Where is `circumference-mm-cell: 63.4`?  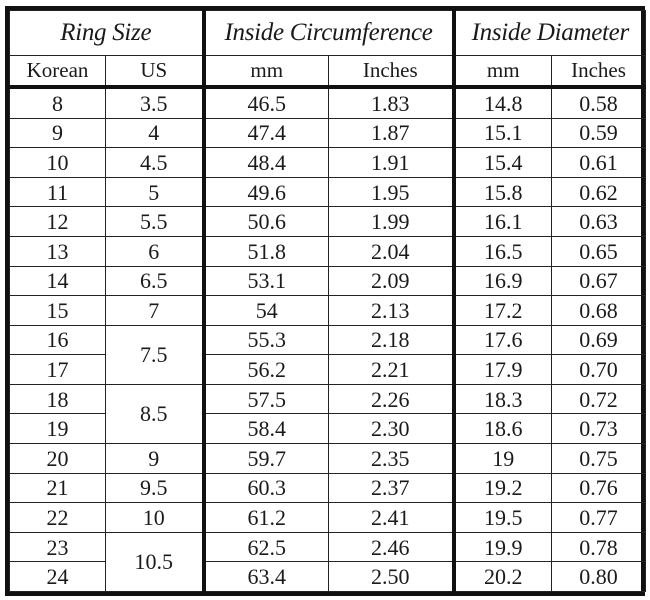 circumference-mm-cell: 63.4 is located at coordinates (265, 576).